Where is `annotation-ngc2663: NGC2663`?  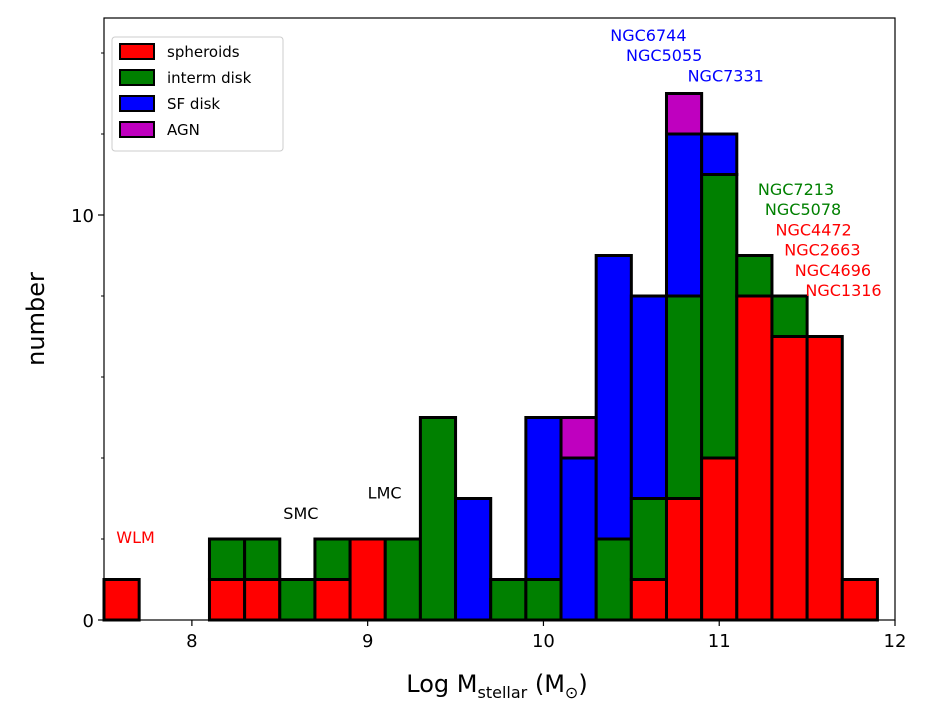 annotation-ngc2663: NGC2663 is located at coordinates (822, 250).